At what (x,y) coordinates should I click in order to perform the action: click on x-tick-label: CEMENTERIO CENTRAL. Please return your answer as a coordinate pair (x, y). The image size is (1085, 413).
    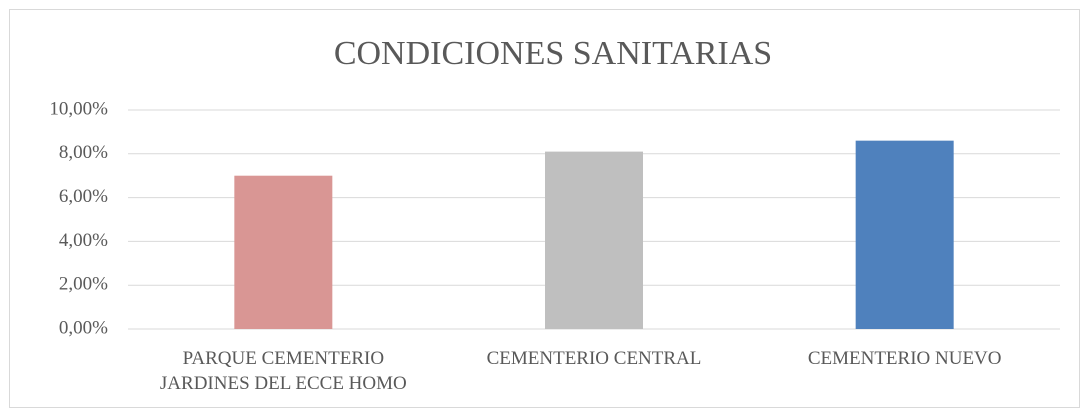
    Looking at the image, I should click on (594, 358).